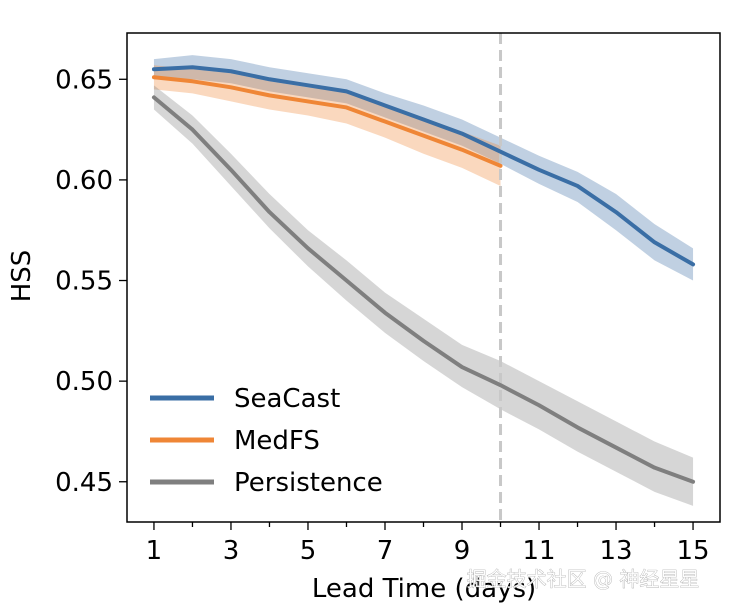  I want to click on y-tick-label: 0.55, so click(84, 282).